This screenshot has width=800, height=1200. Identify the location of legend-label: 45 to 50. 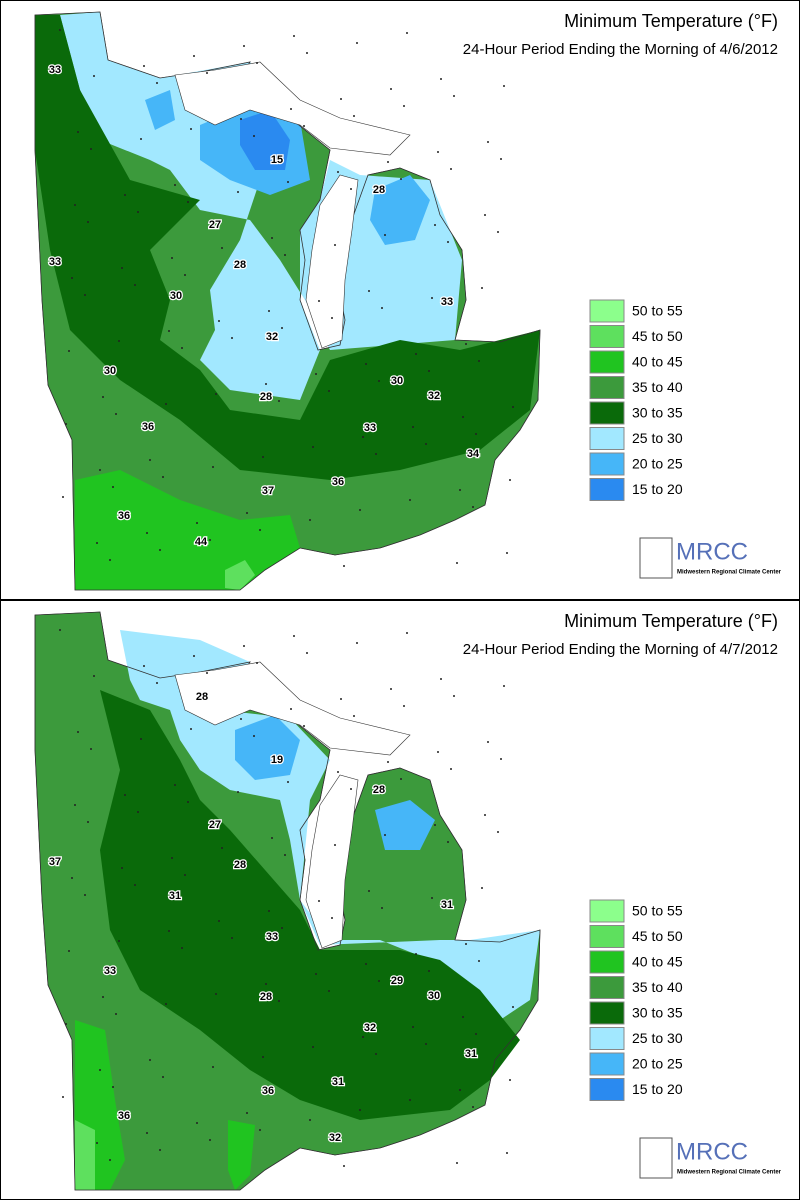
(657, 936).